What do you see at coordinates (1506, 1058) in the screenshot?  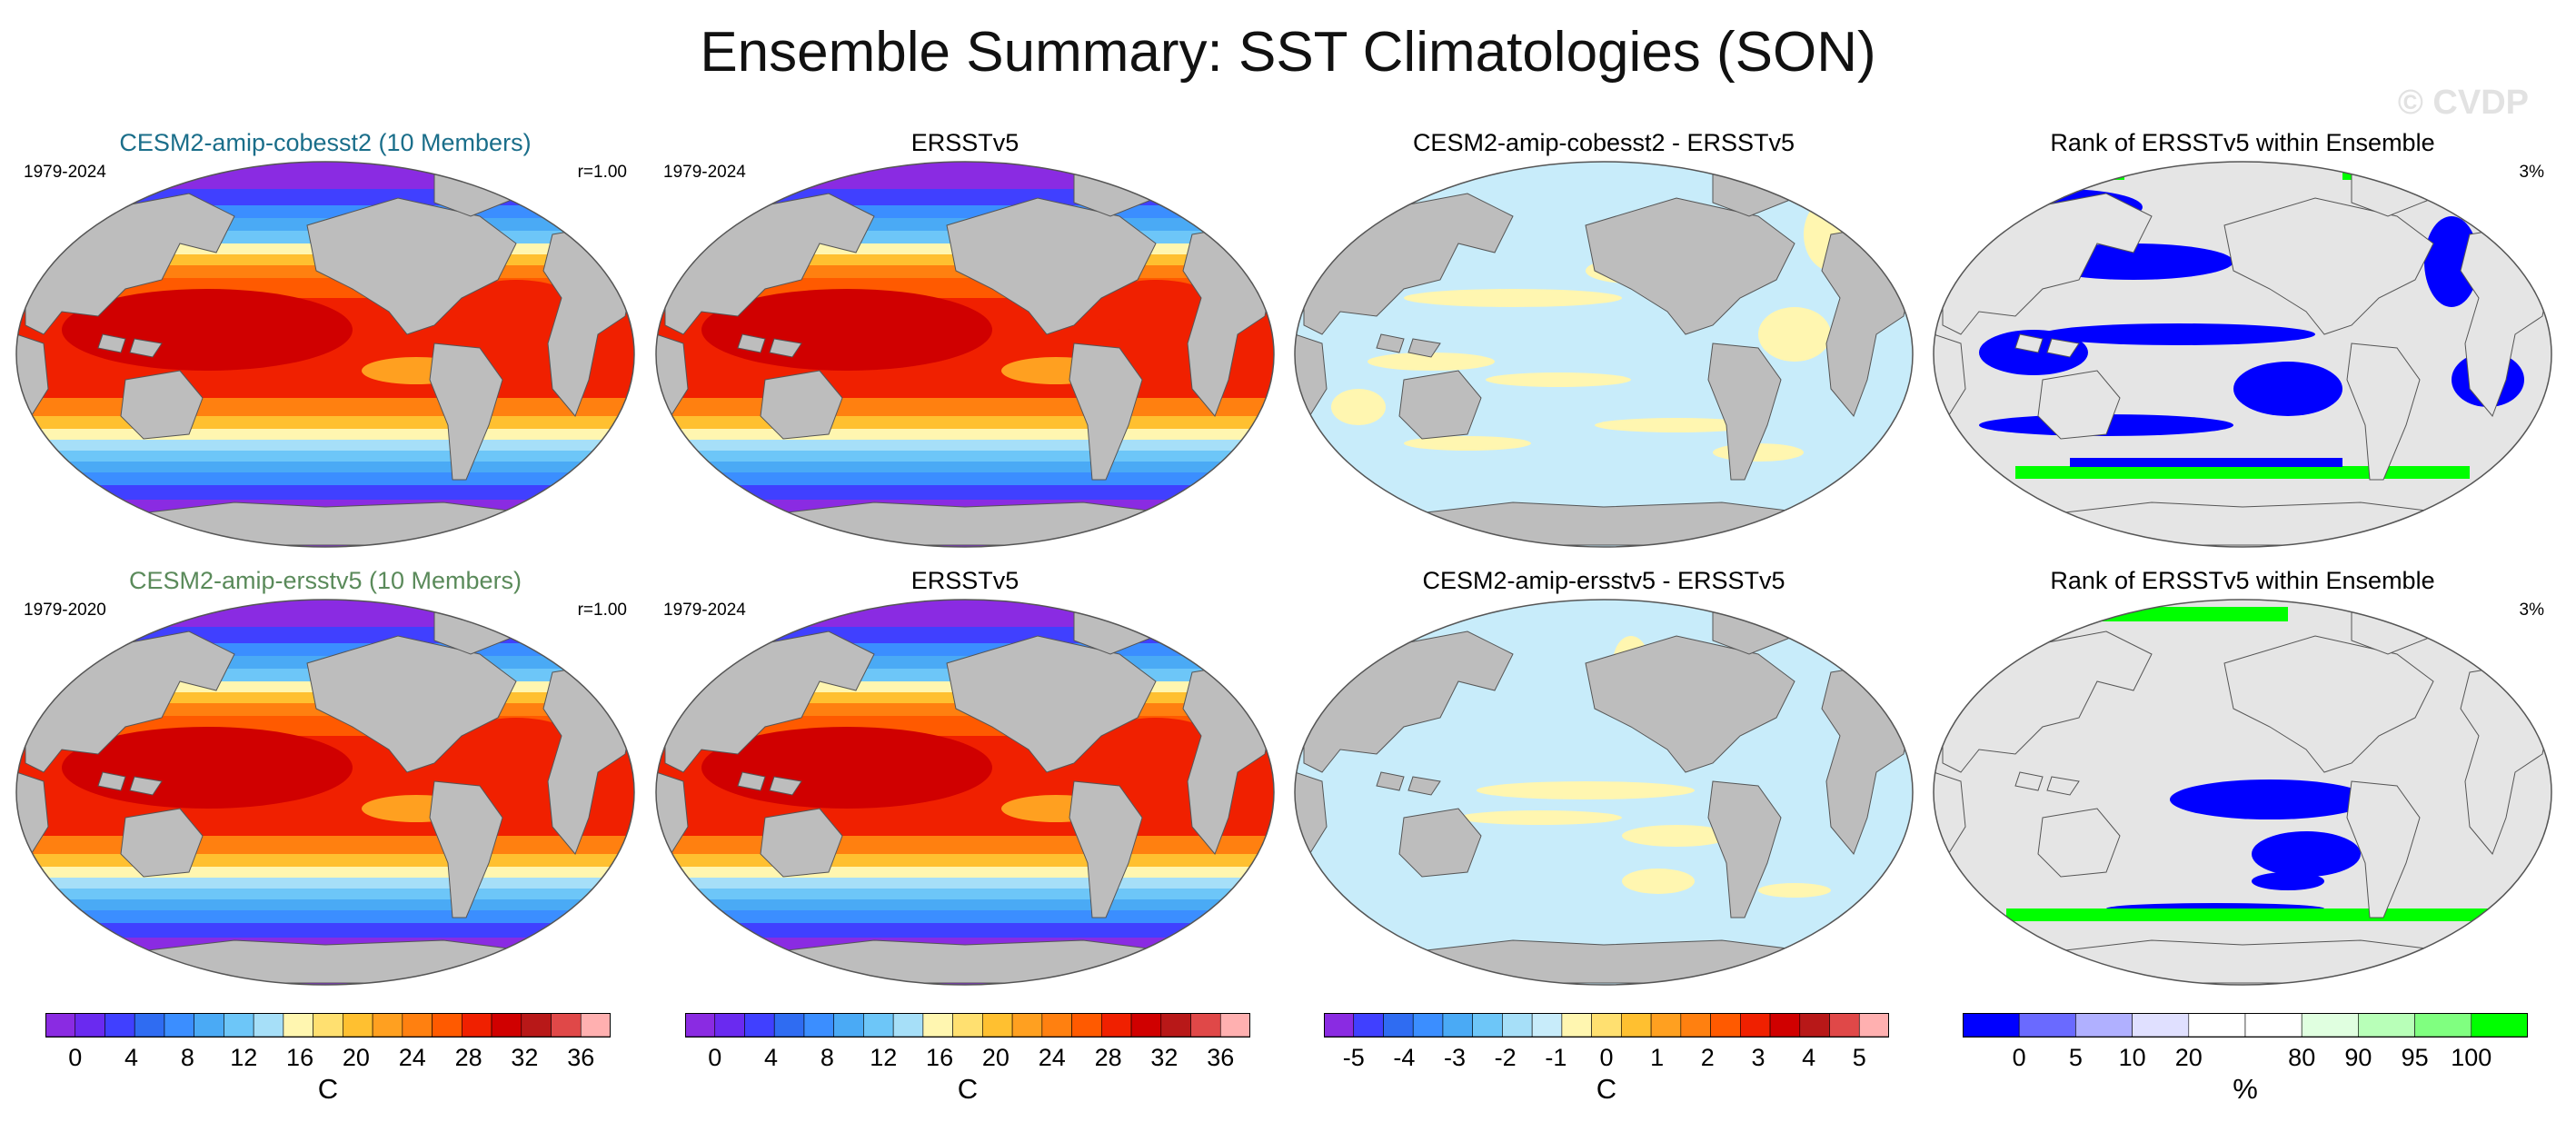 I see `colorbar-tick-label: -2` at bounding box center [1506, 1058].